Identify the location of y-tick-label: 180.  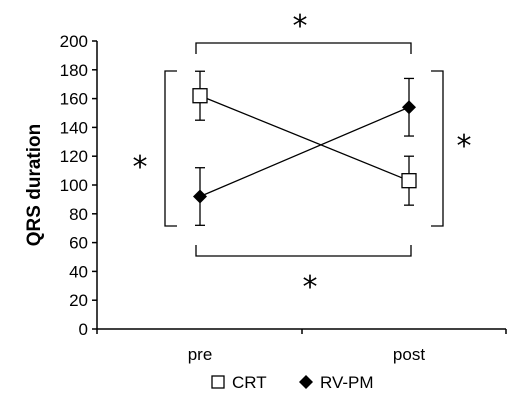
(74, 70).